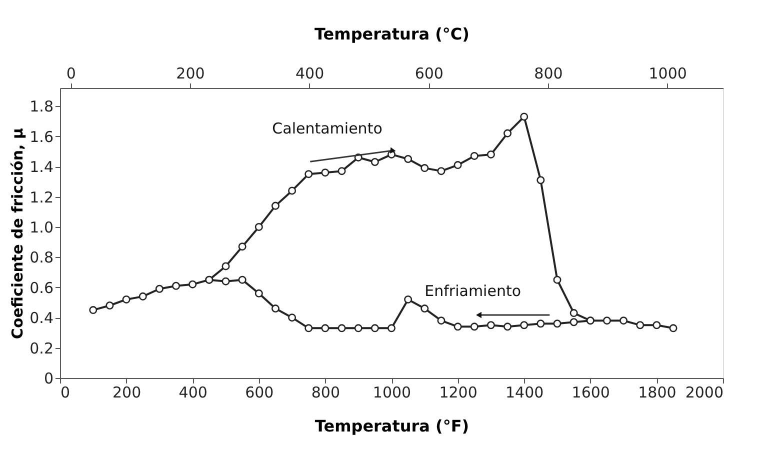  Describe the element at coordinates (17, 234) in the screenshot. I see `y-axis-title: Coeficiente de fricción, μ` at that location.